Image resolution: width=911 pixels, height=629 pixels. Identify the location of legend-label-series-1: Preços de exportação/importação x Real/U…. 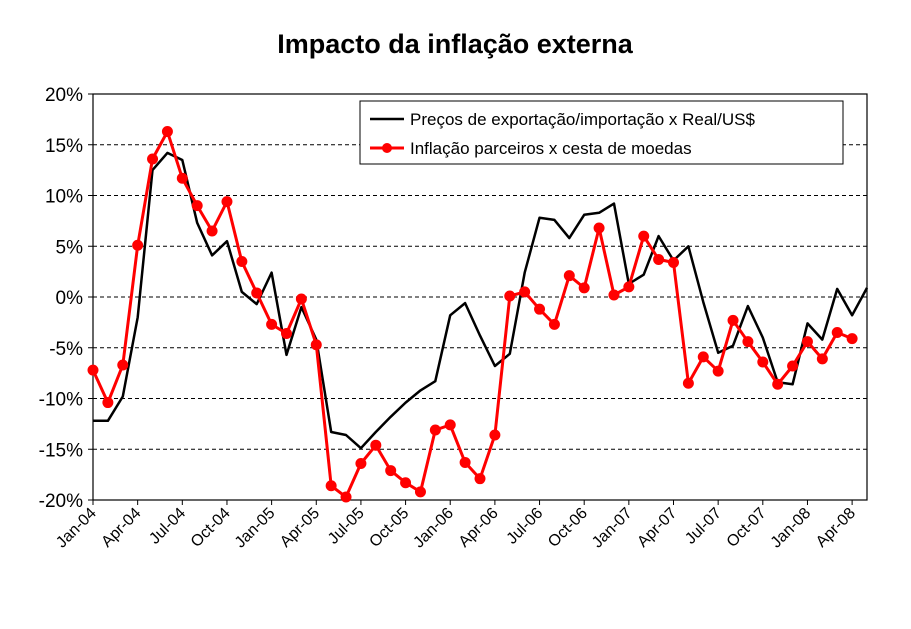
(582, 119).